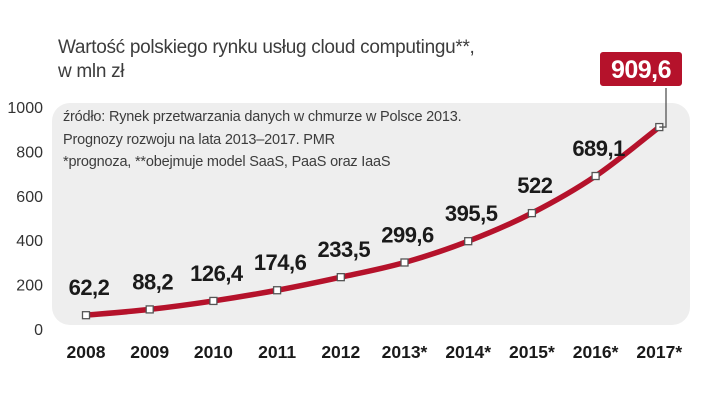 The image size is (720, 405). I want to click on y-tick-label: 800, so click(29, 152).